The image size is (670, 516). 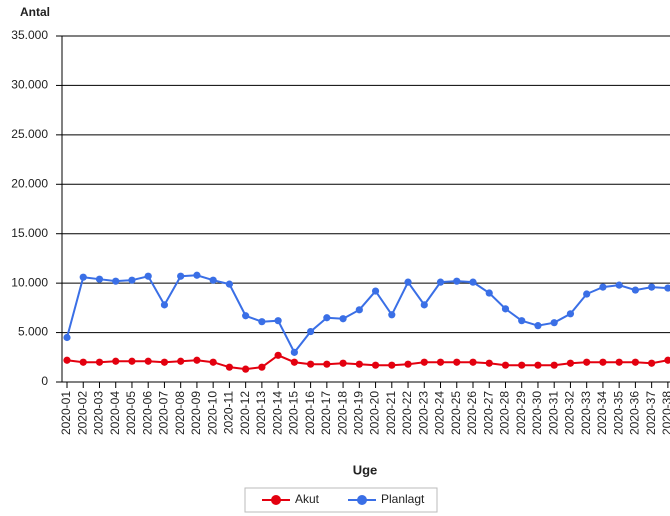 What do you see at coordinates (342, 413) in the screenshot?
I see `x-tick-label: 2020-18` at bounding box center [342, 413].